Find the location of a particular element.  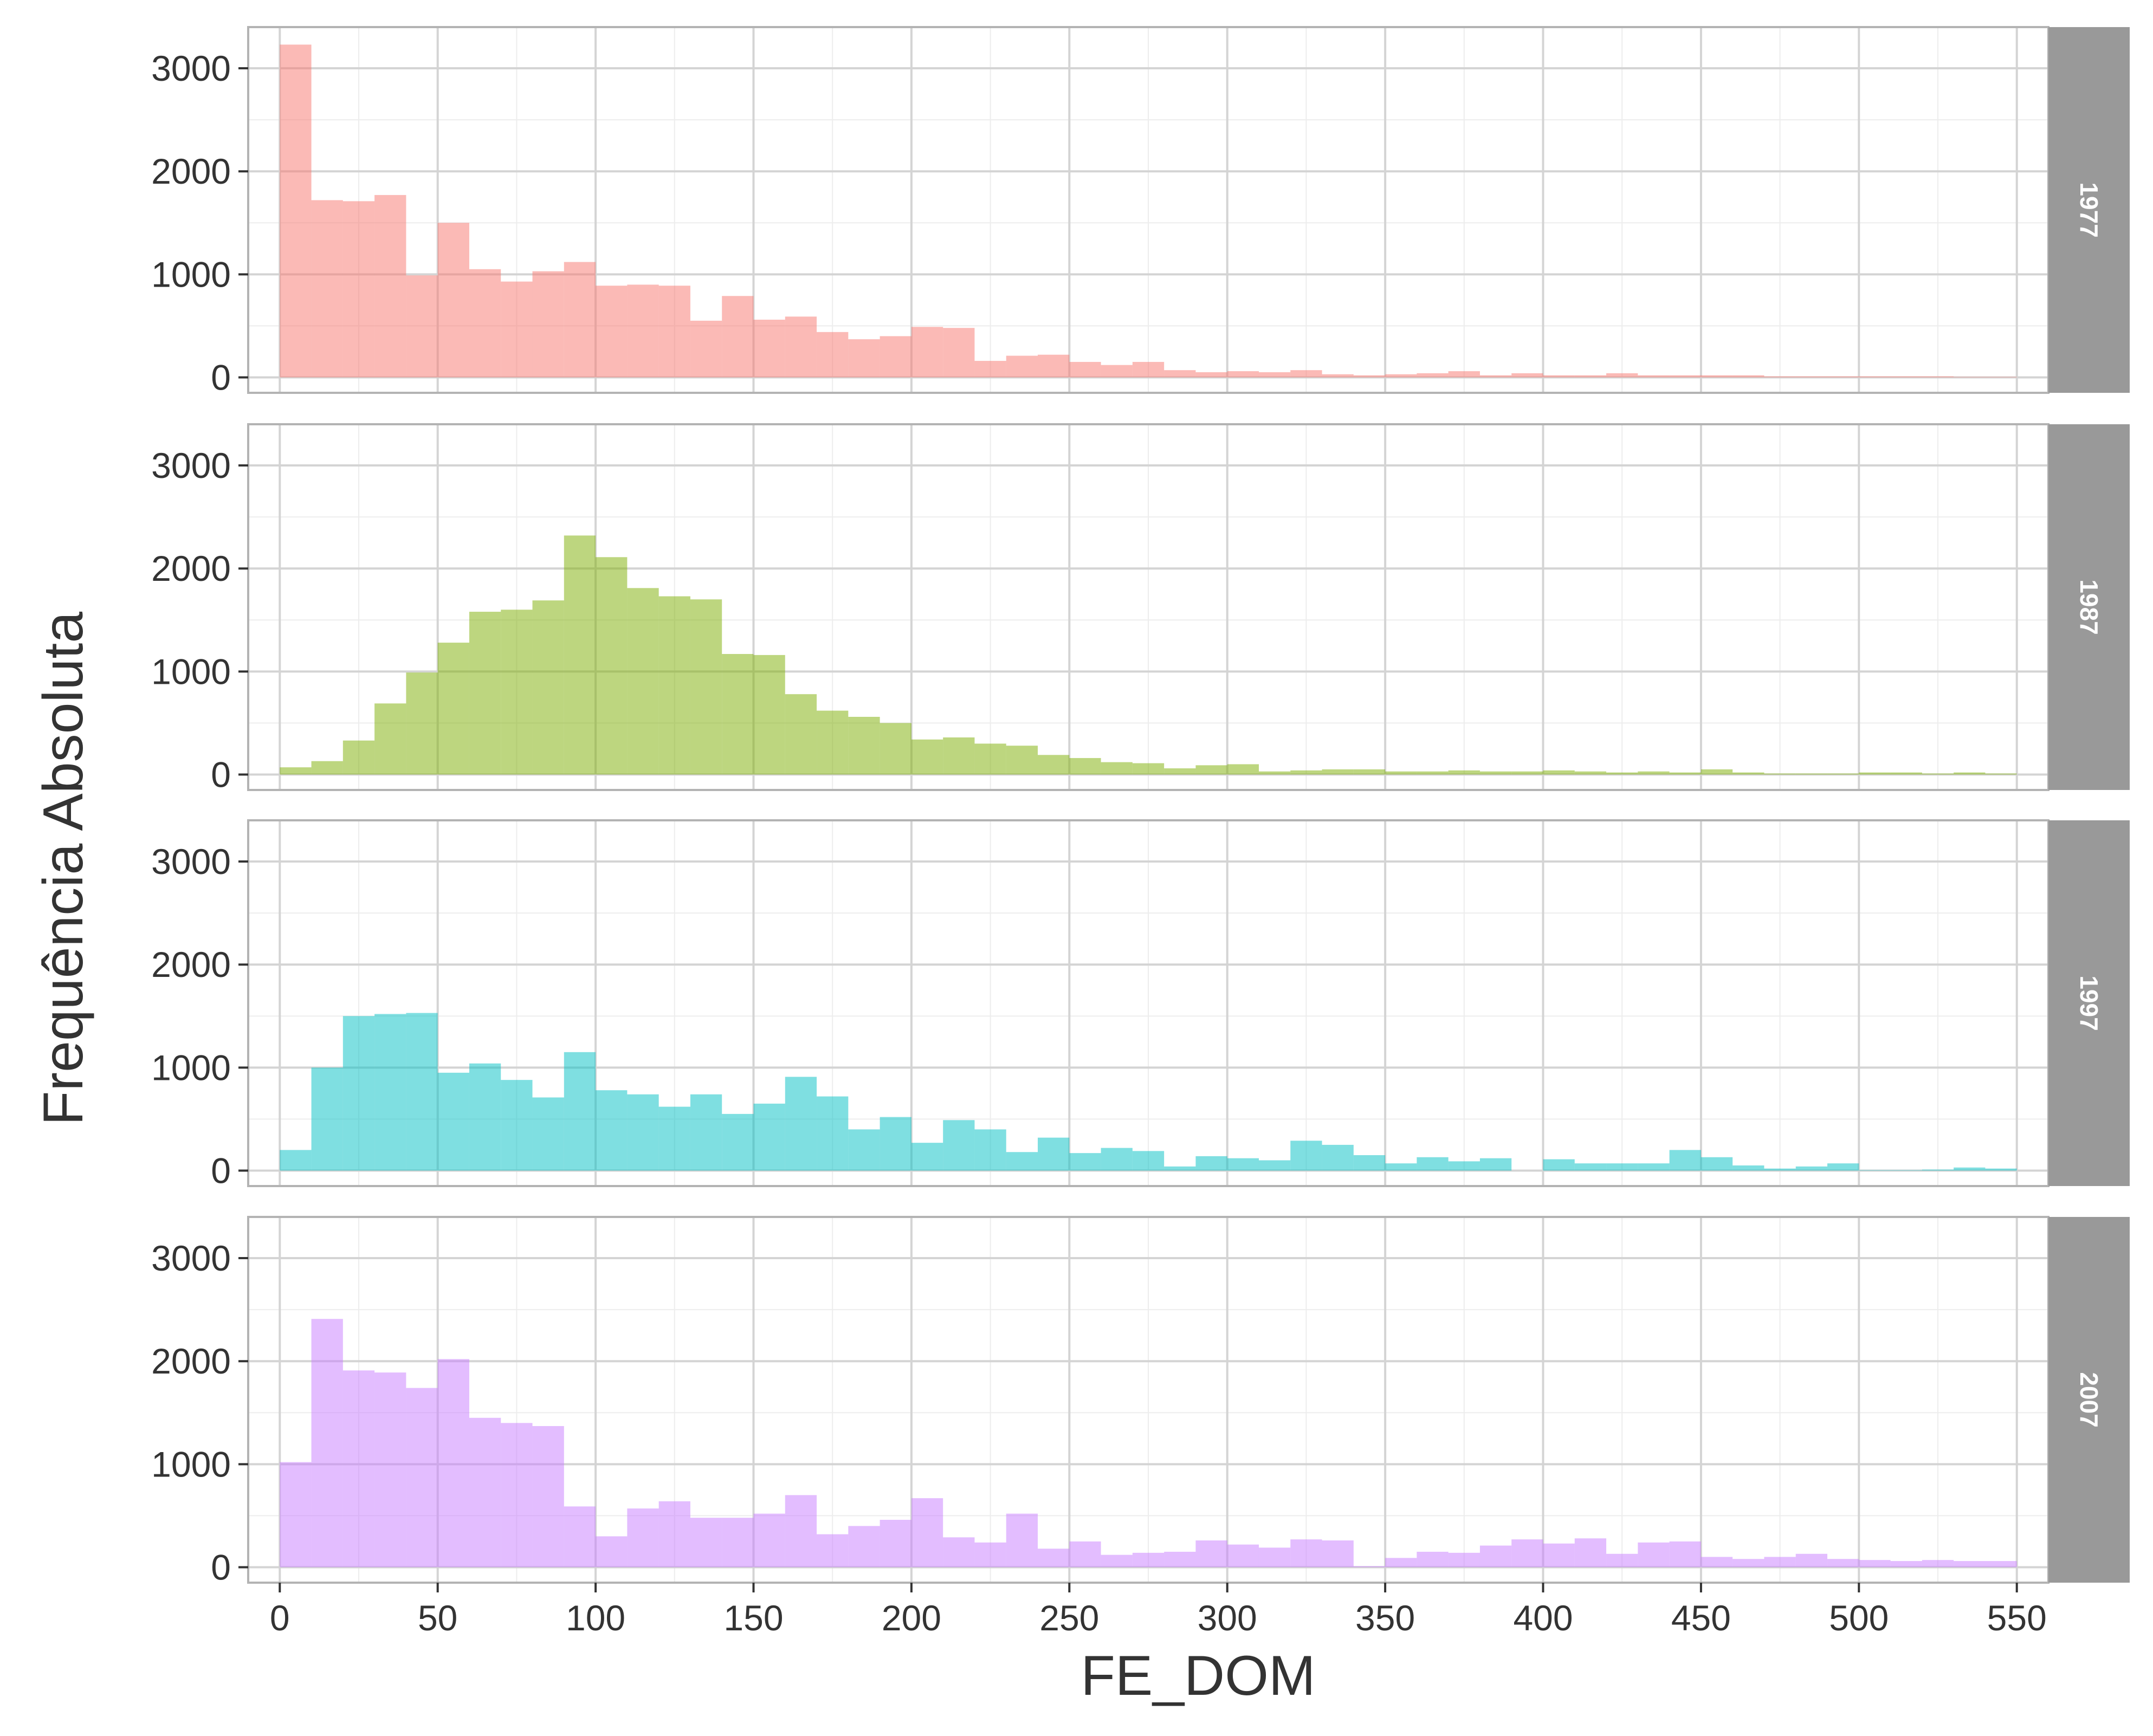

x-tick-label: 550 is located at coordinates (2017, 1618).